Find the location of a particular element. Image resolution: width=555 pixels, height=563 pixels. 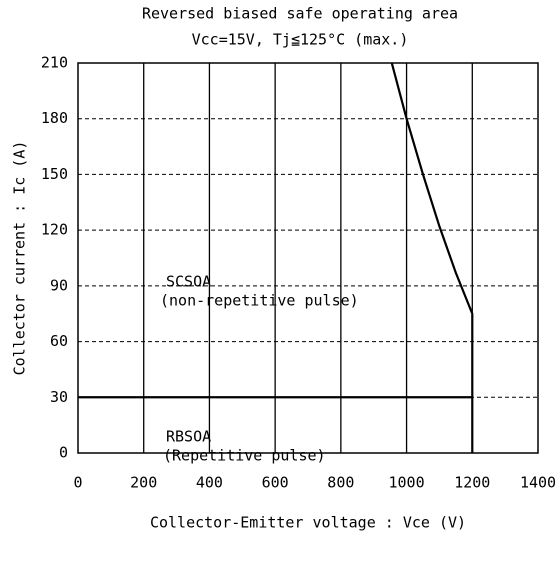

x-tick-label: 400 is located at coordinates (209, 483).